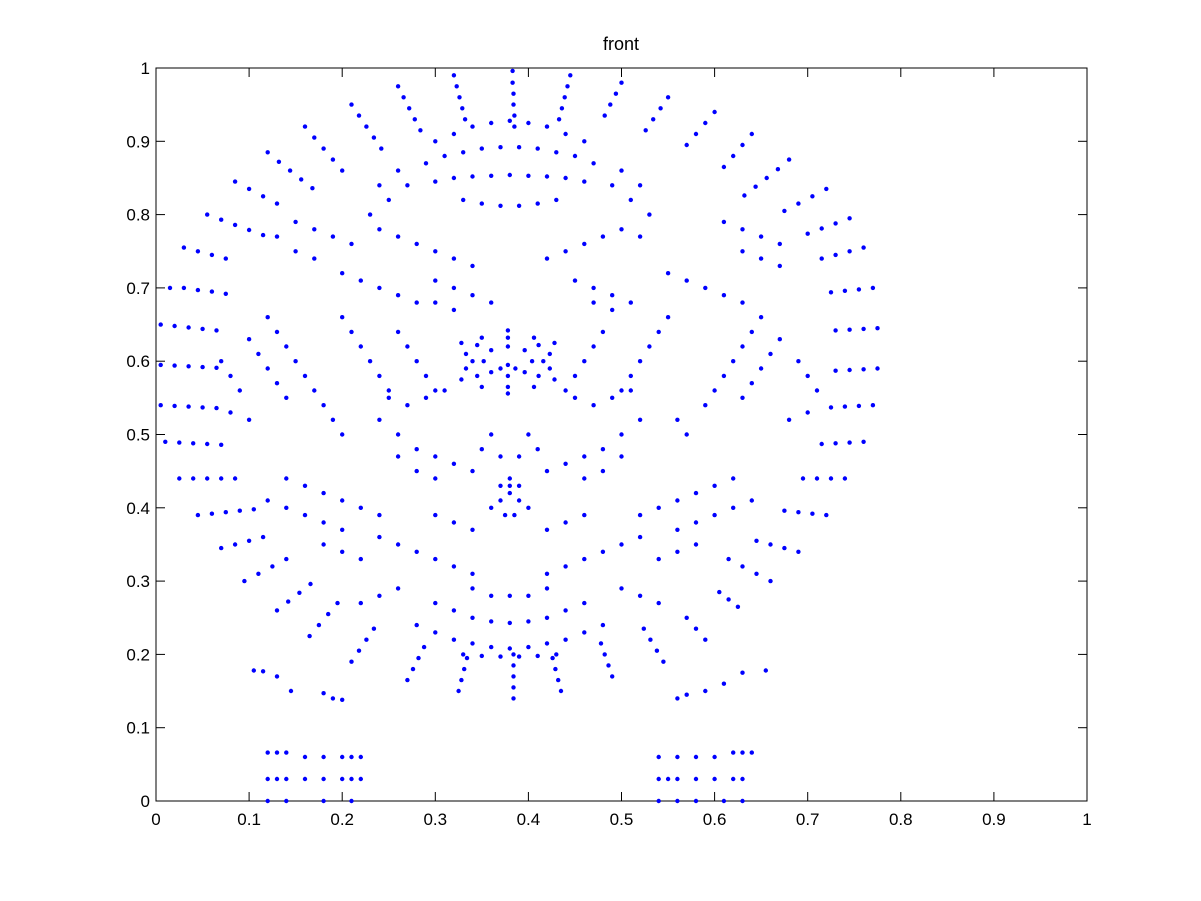  Describe the element at coordinates (994, 819) in the screenshot. I see `x-tick-label: 0.9` at that location.